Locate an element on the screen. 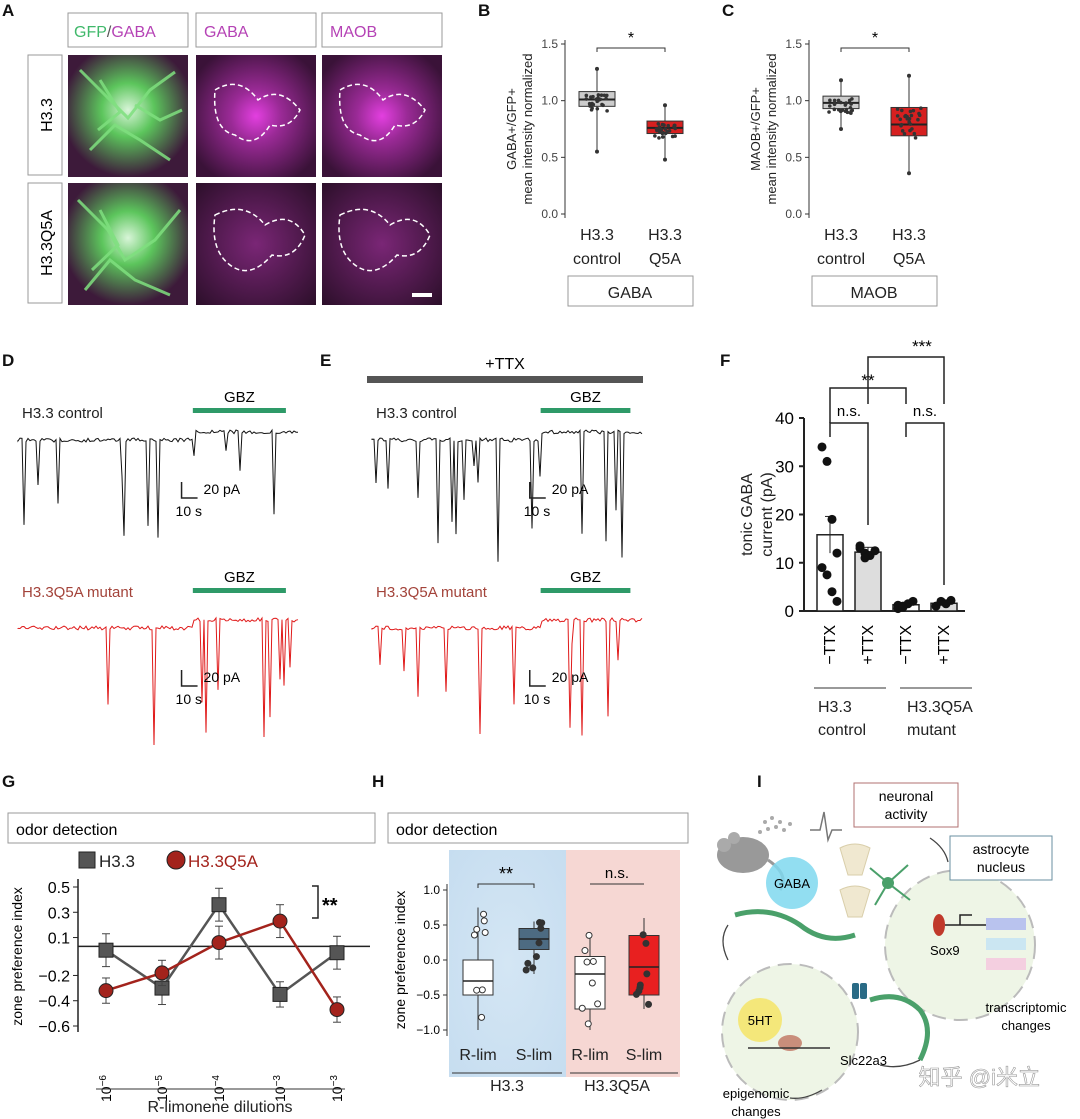  y-tick-label: −0.6 is located at coordinates (54, 1027).